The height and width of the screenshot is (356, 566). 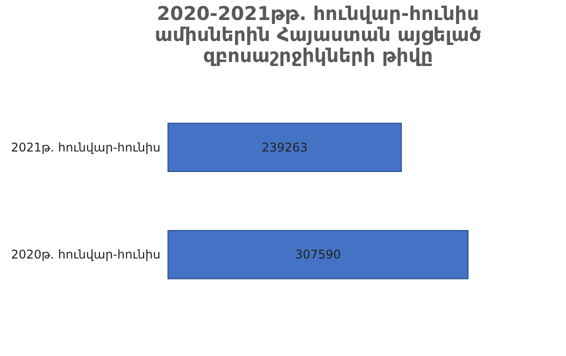 What do you see at coordinates (85, 255) in the screenshot?
I see `y-tick-label: 2020թ. հունվար-հունիս` at bounding box center [85, 255].